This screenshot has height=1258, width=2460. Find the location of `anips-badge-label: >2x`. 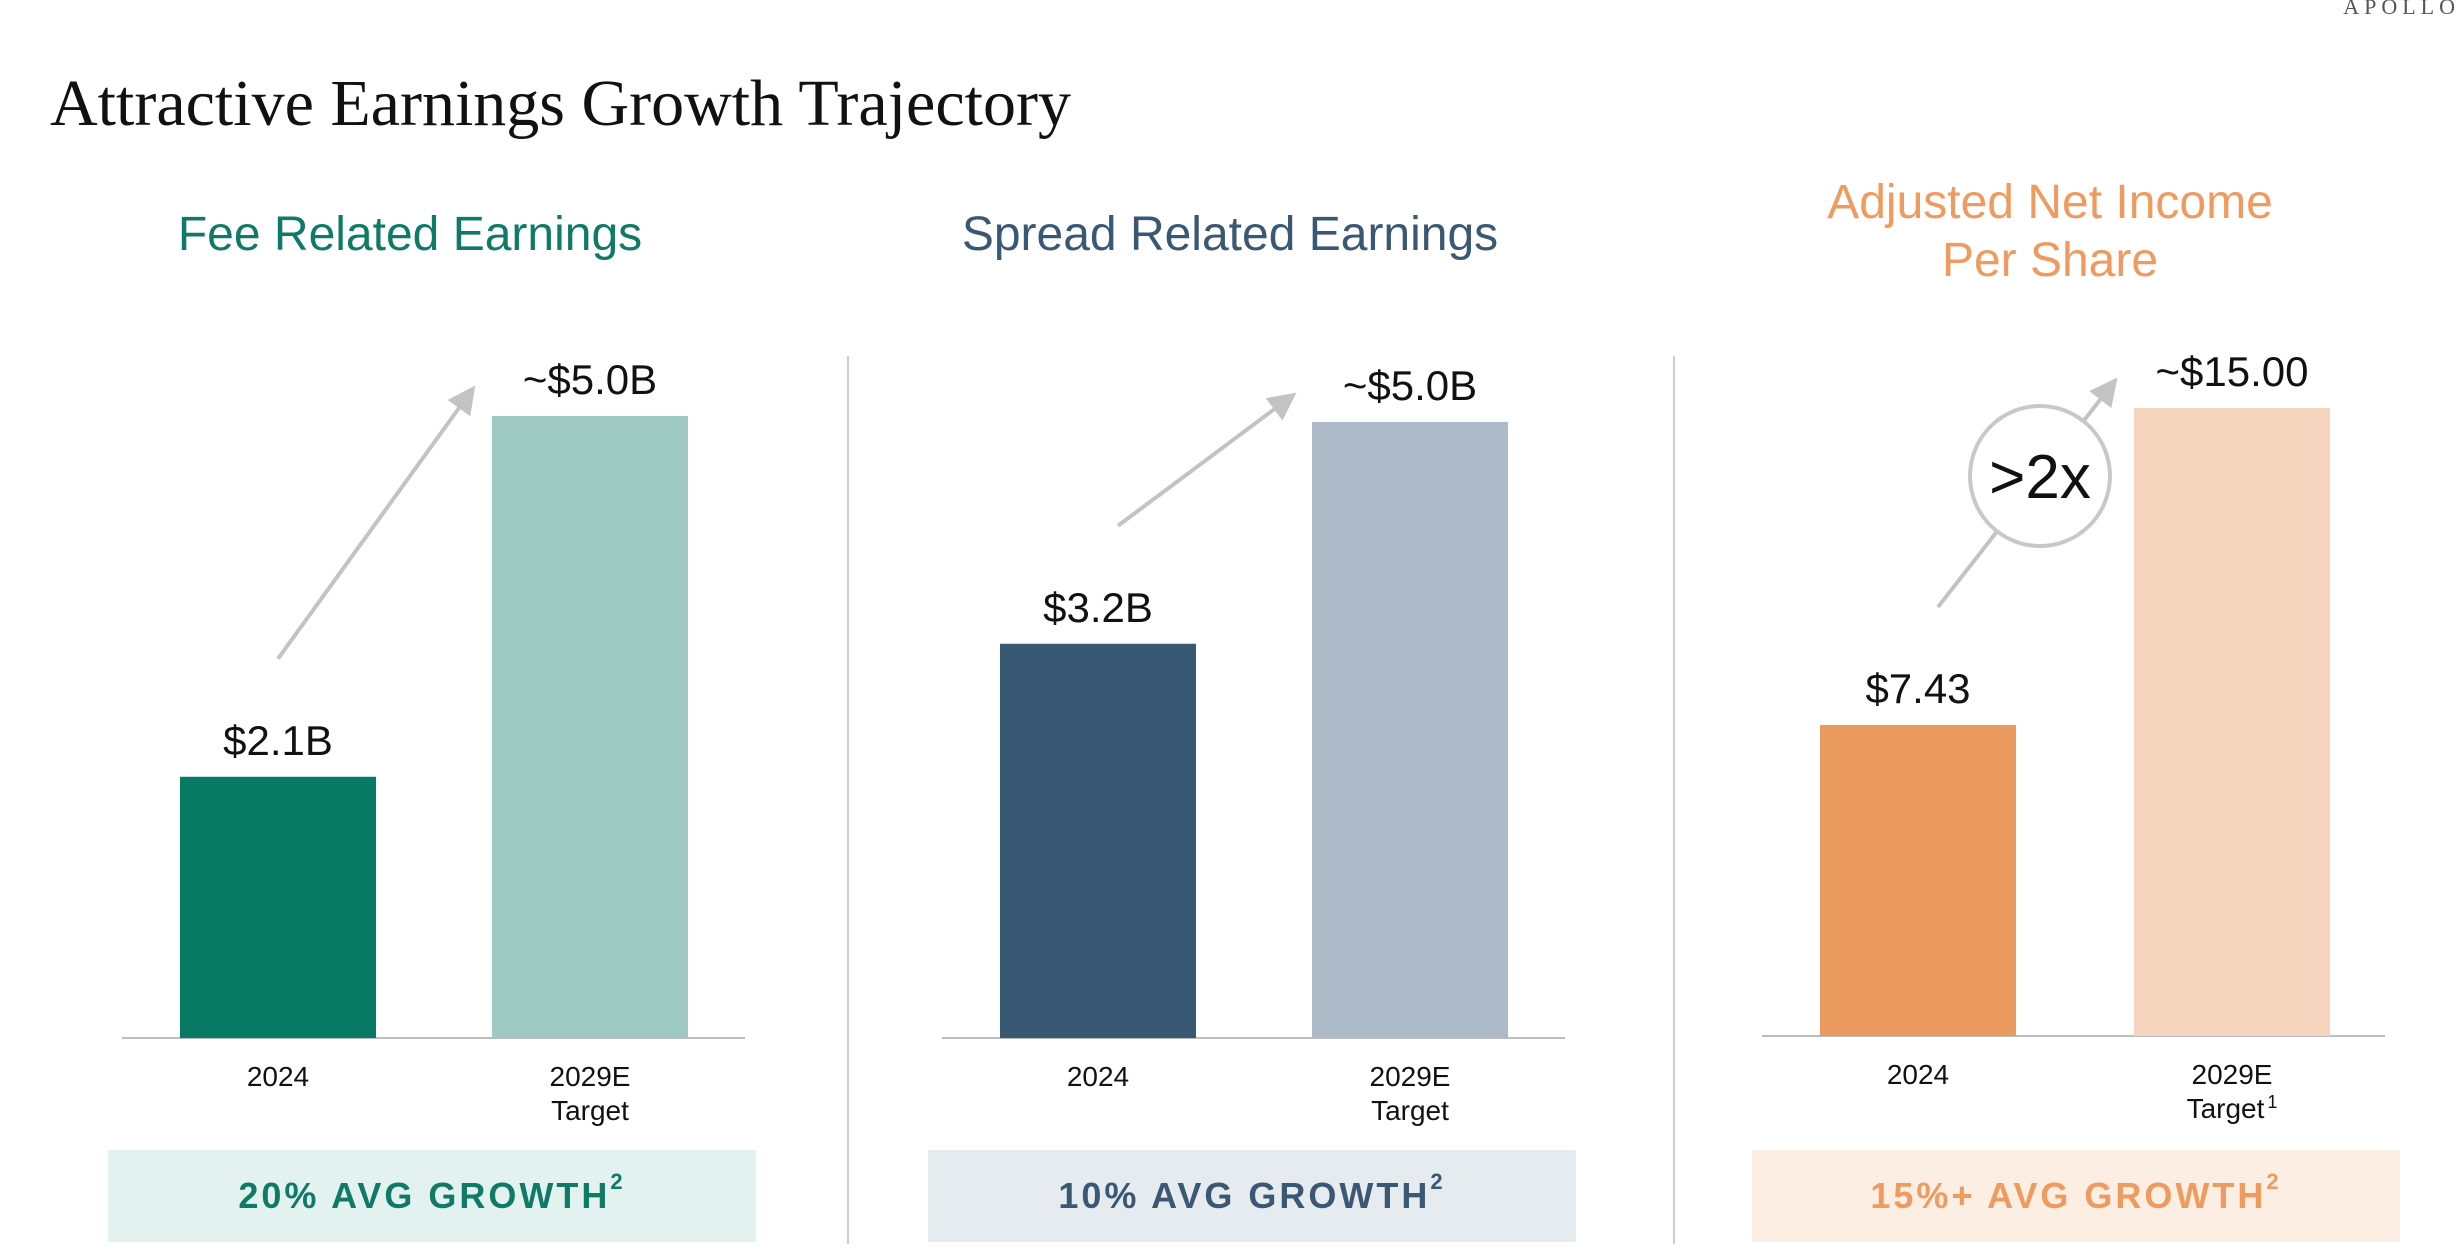

anips-badge-label: >2x is located at coordinates (2040, 477).